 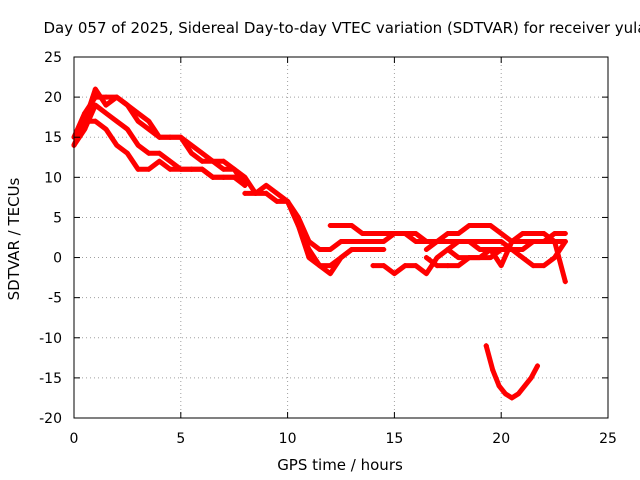 I want to click on x-tick-label: 5, so click(x=180, y=439).